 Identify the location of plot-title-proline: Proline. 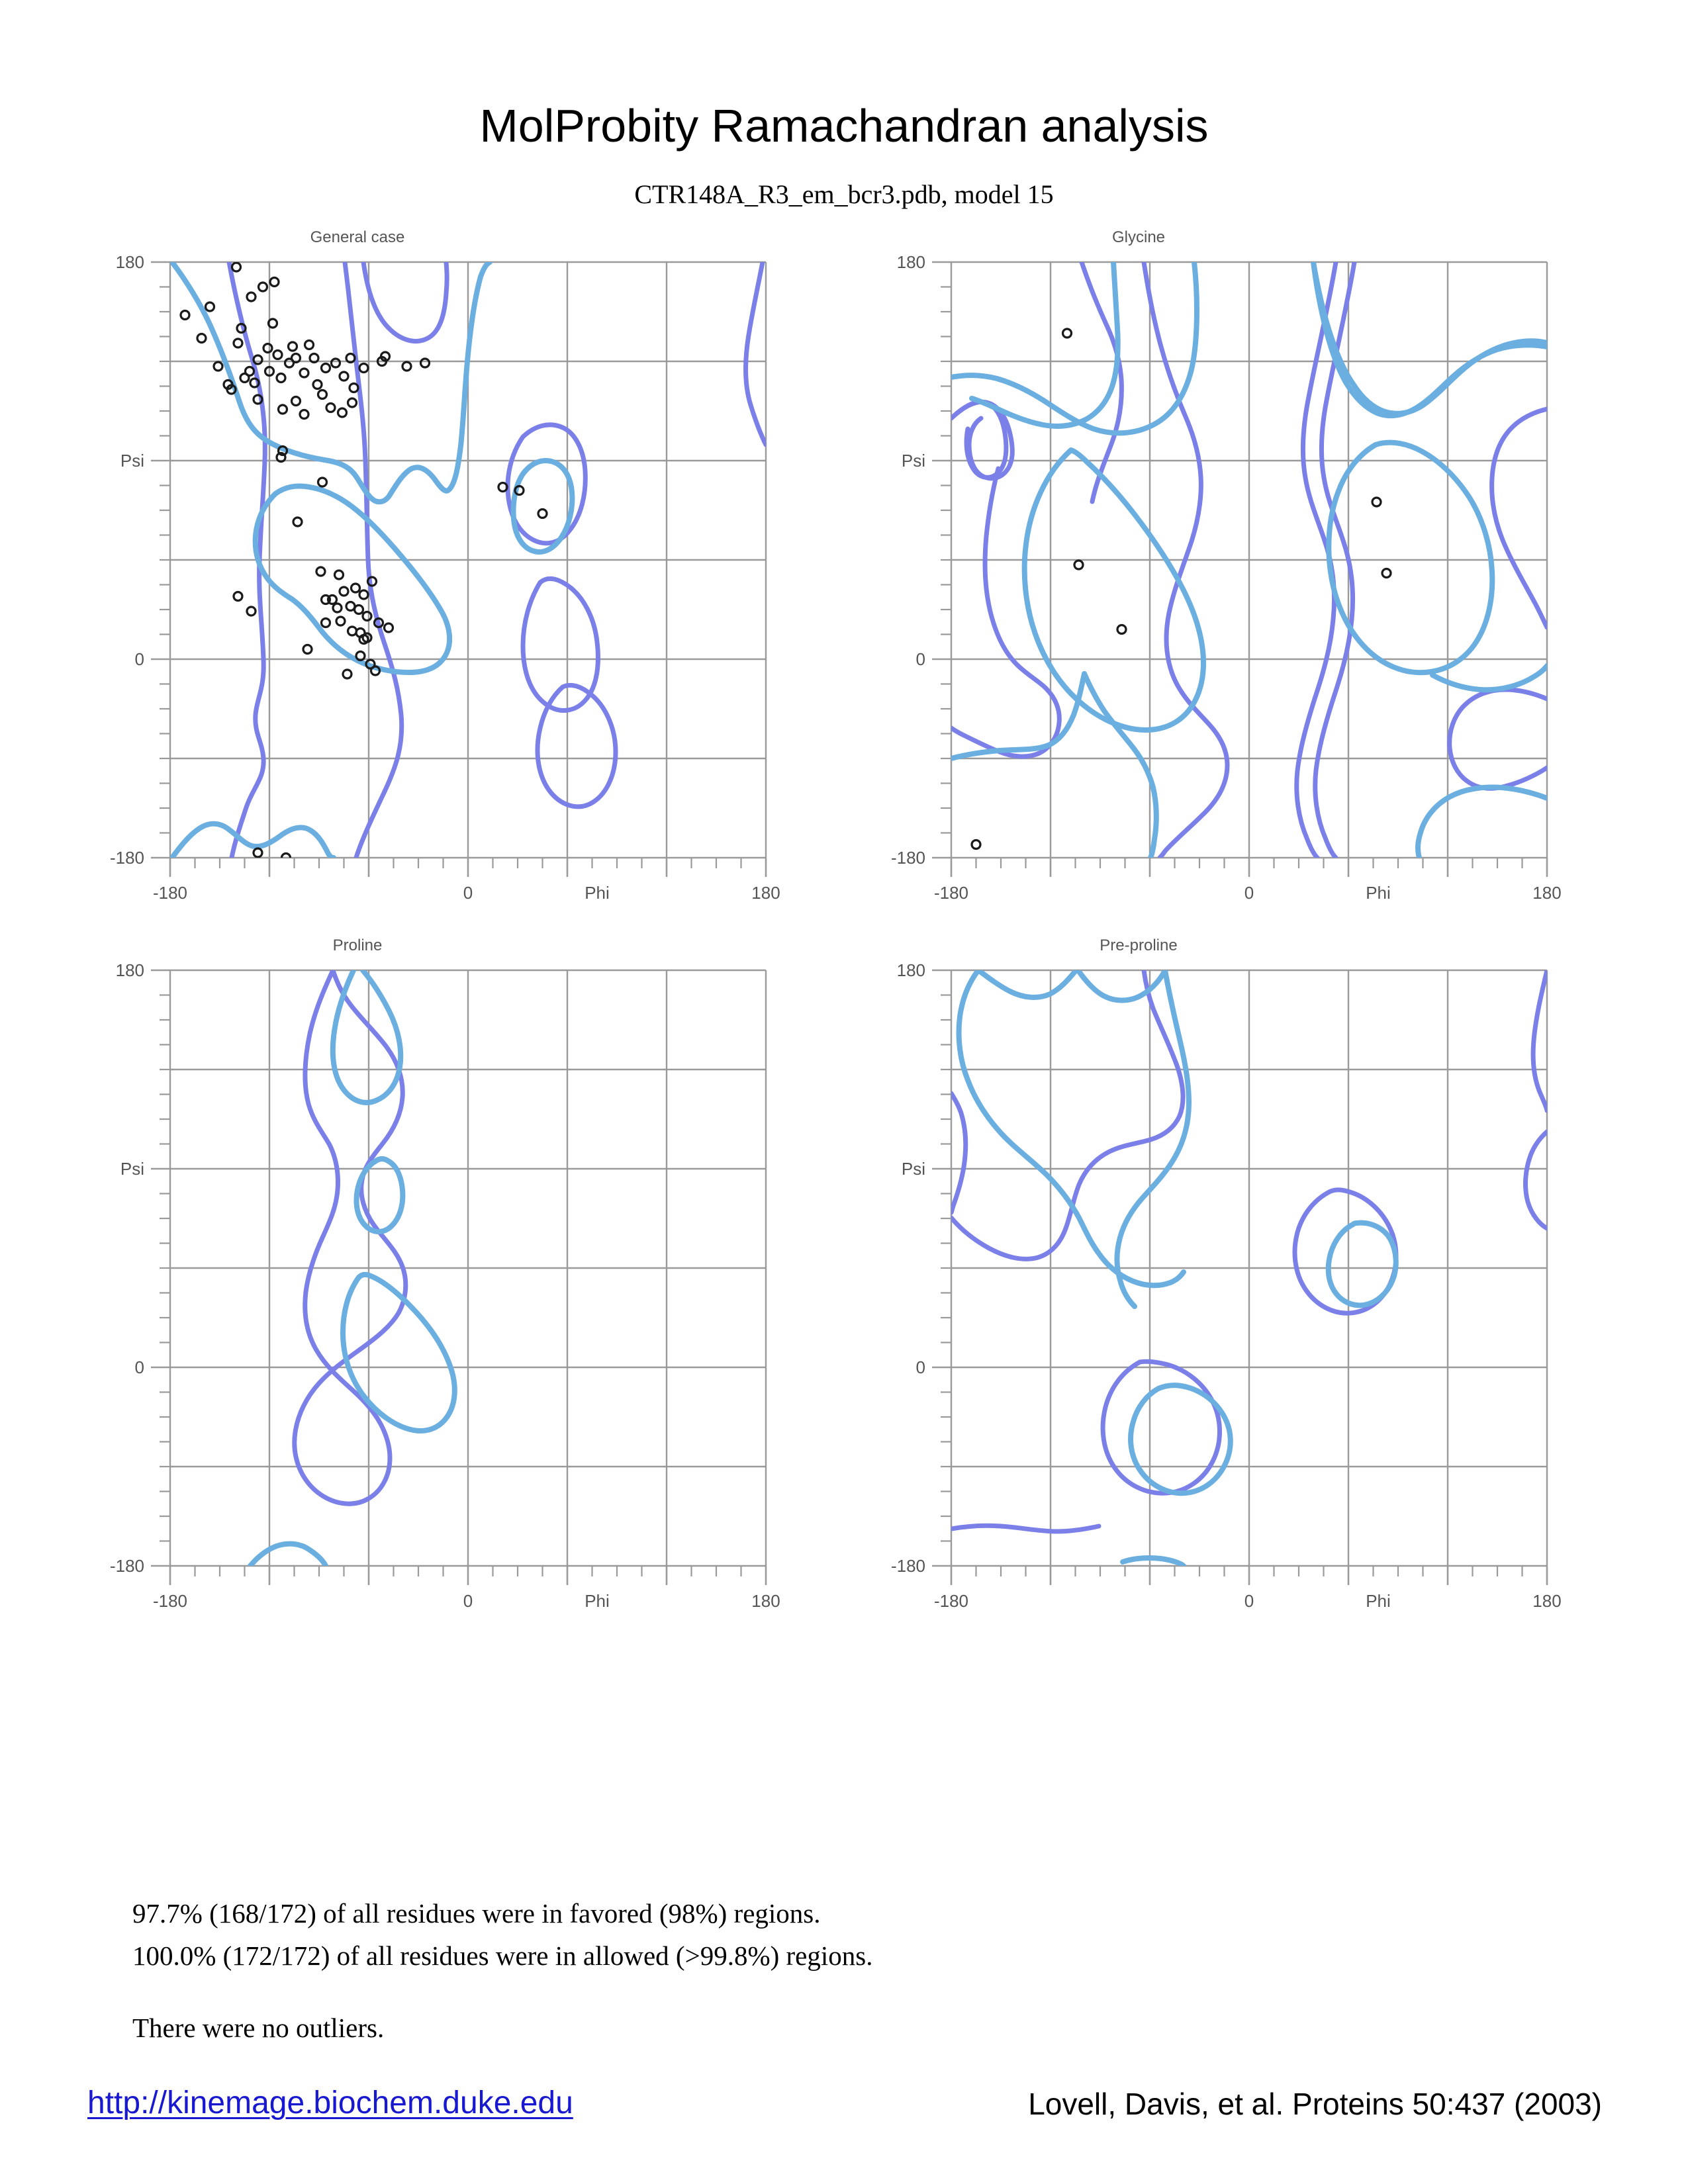
(358, 945).